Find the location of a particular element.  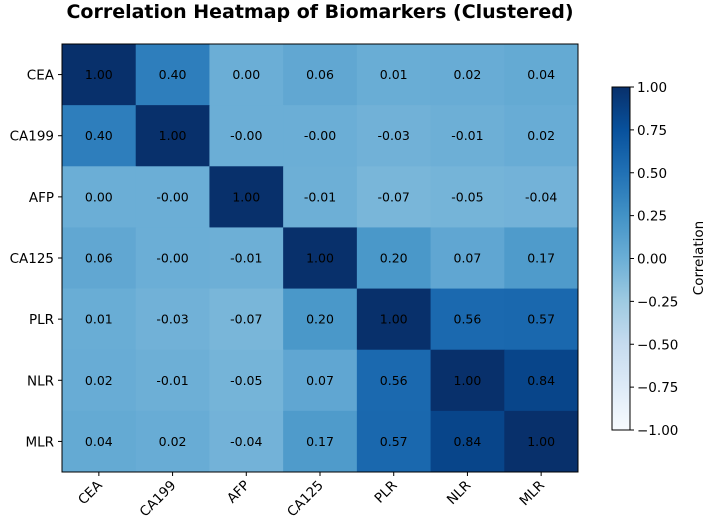

colorbar-tick-label: 0.25 is located at coordinates (652, 217).